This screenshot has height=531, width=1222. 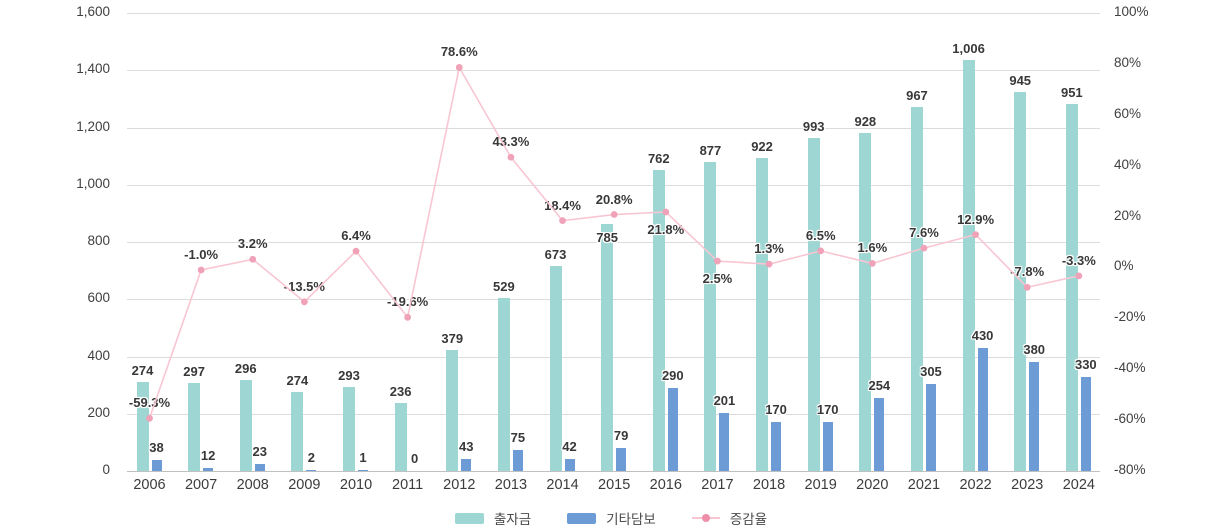 I want to click on change-rate-label: 1.3%, so click(x=769, y=249).